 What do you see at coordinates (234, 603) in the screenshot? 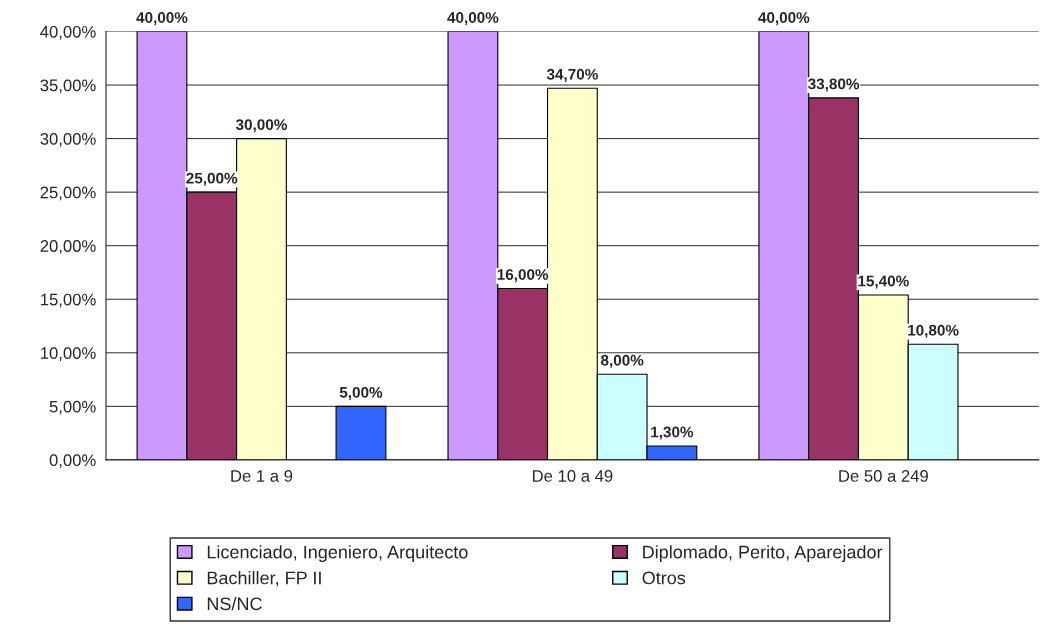
I see `legend-label: NS/NC` at bounding box center [234, 603].